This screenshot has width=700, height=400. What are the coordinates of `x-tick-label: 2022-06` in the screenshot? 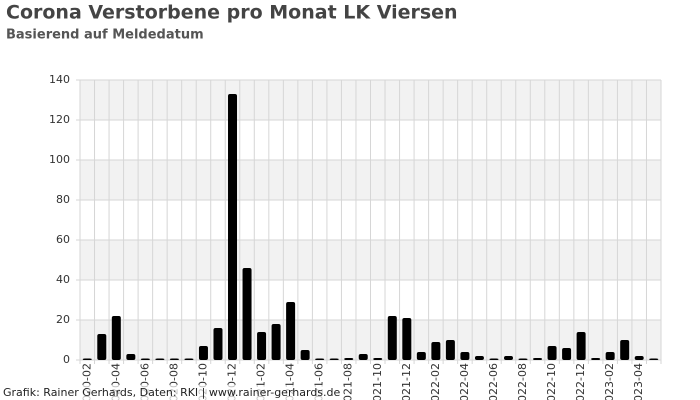 It's located at (493, 381).